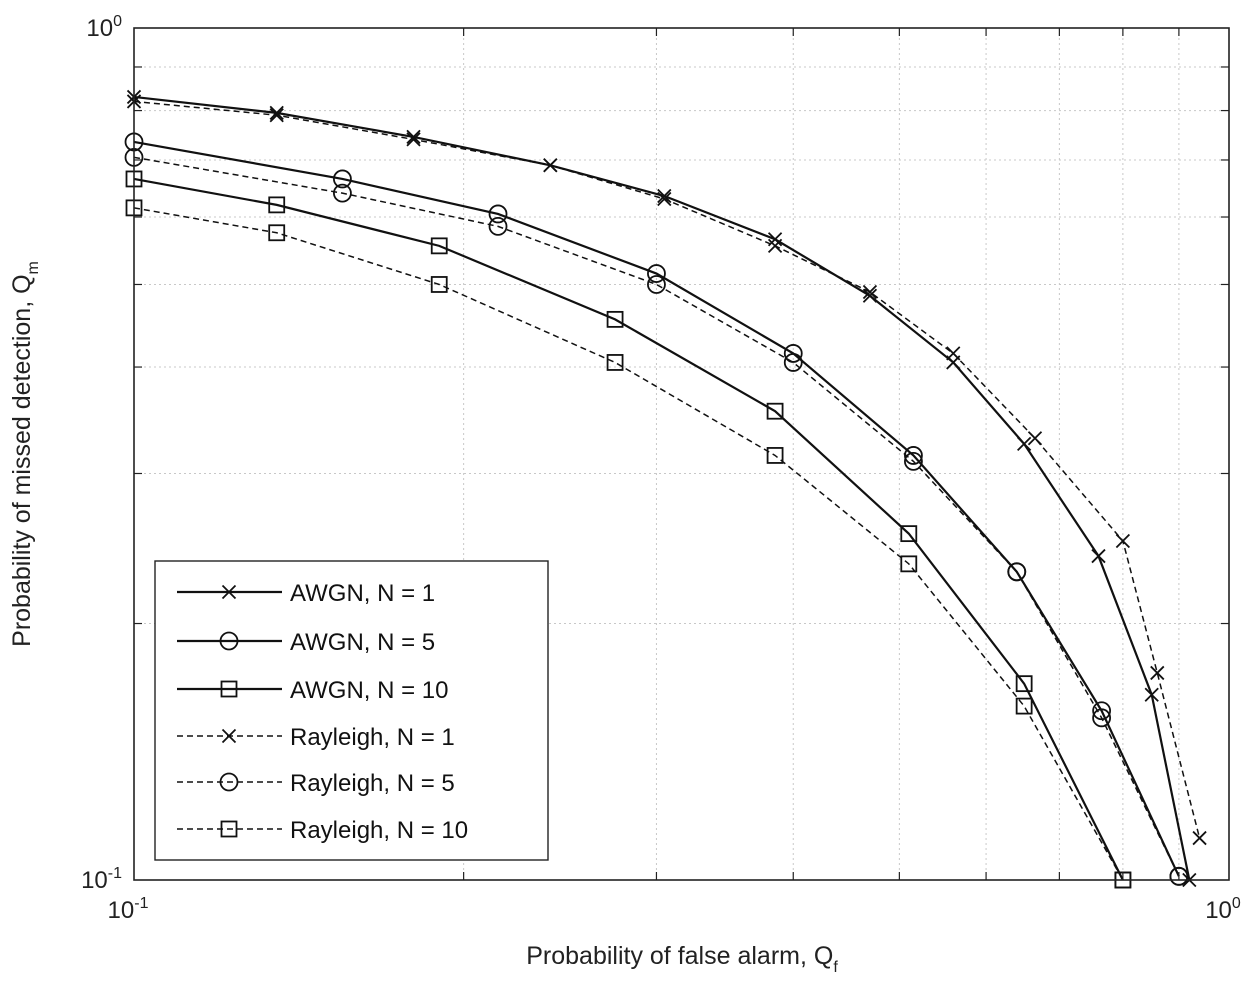 The width and height of the screenshot is (1257, 990). What do you see at coordinates (25, 454) in the screenshot?
I see `y-axis-title: Probability of missed detection, Qm` at bounding box center [25, 454].